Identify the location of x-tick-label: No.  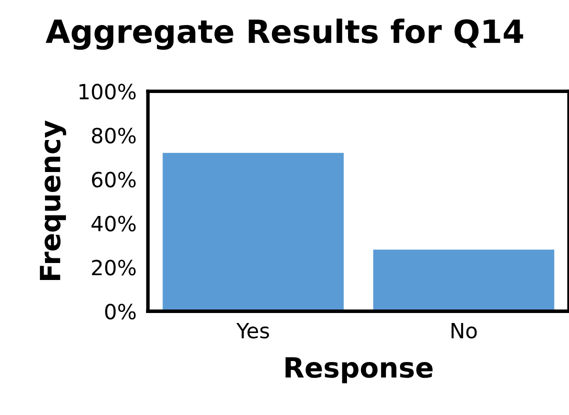
(464, 330).